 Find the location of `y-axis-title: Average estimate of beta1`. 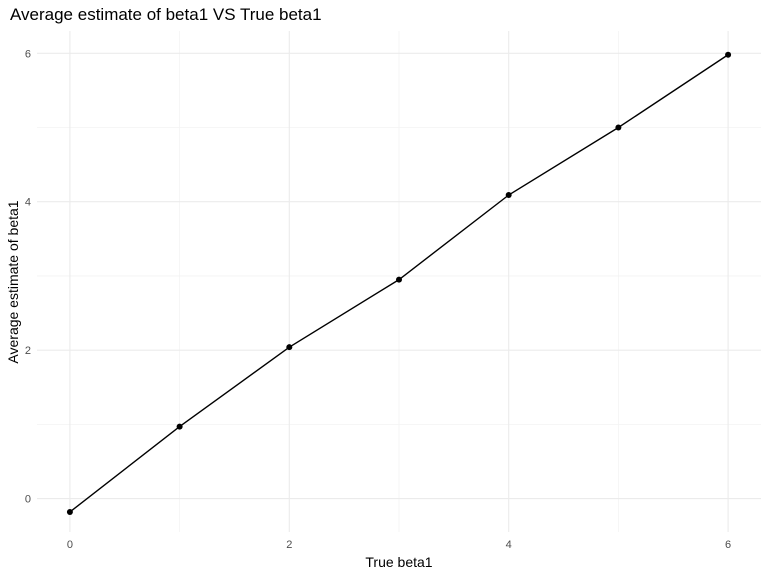

y-axis-title: Average estimate of beta1 is located at coordinates (13, 281).